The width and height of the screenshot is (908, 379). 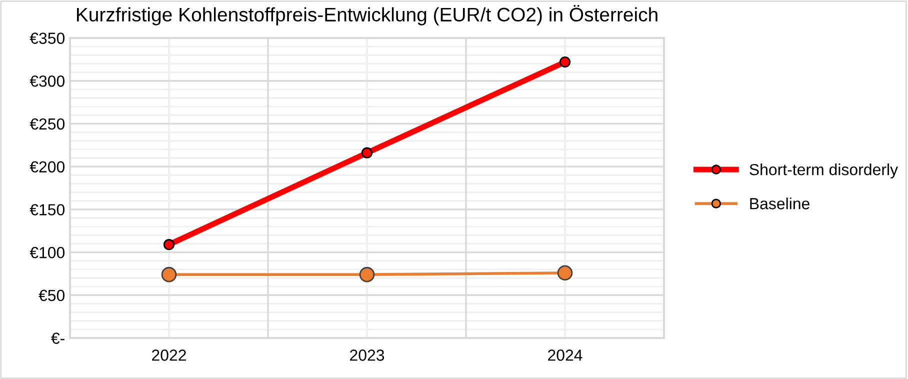 I want to click on chart-title: Kurzfristige Kohlenstoffpreis-Entwicklung (EUR/t CO2) in Österreich, so click(x=367, y=15).